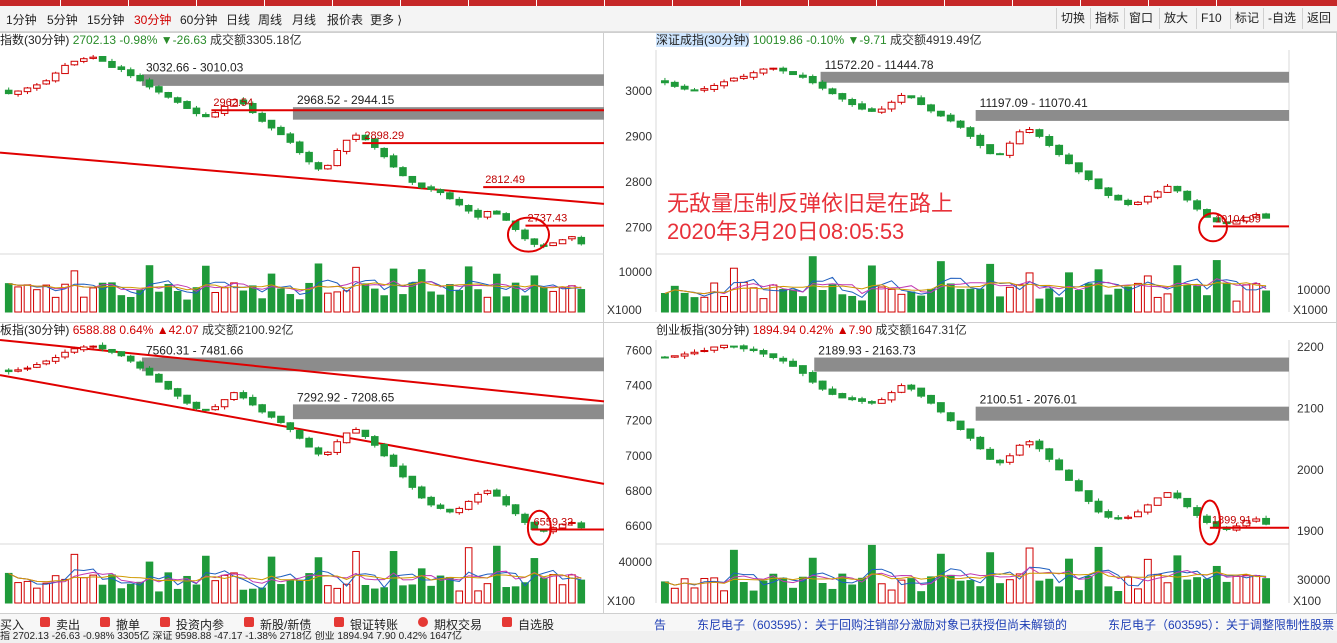  Describe the element at coordinates (638, 386) in the screenshot. I see `y-tick-label: 7400` at that location.